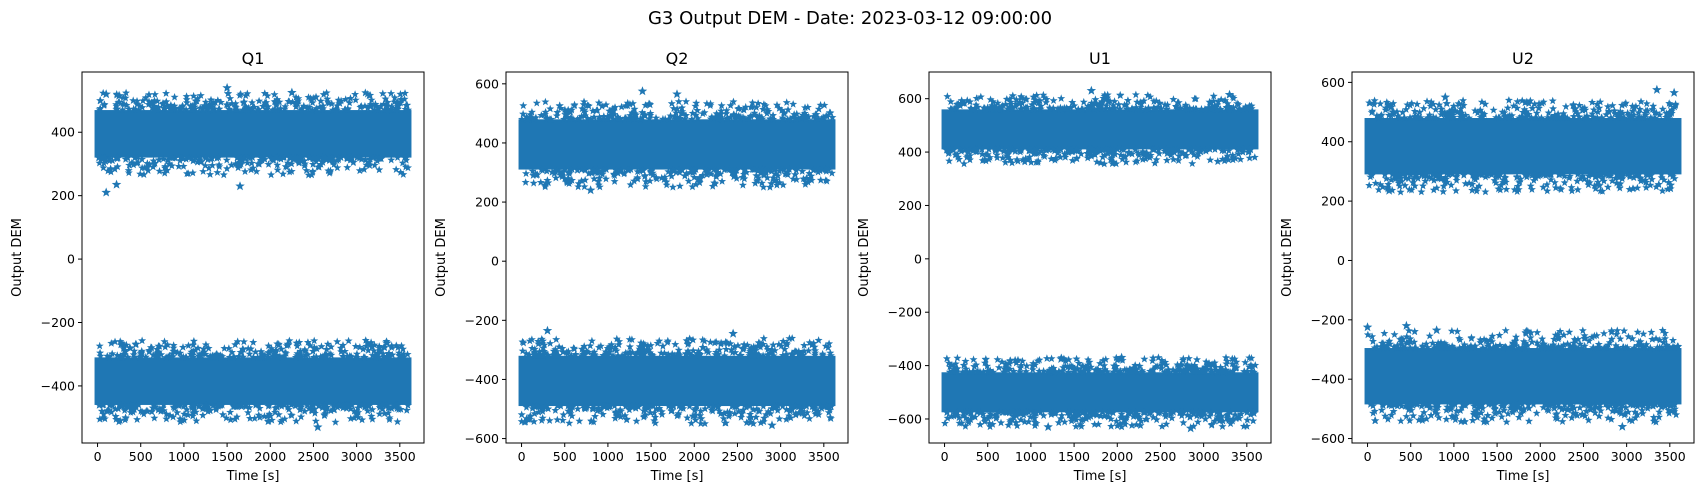 The image size is (1700, 500). What do you see at coordinates (1100, 58) in the screenshot?
I see `subplot-title-u1: U1` at bounding box center [1100, 58].